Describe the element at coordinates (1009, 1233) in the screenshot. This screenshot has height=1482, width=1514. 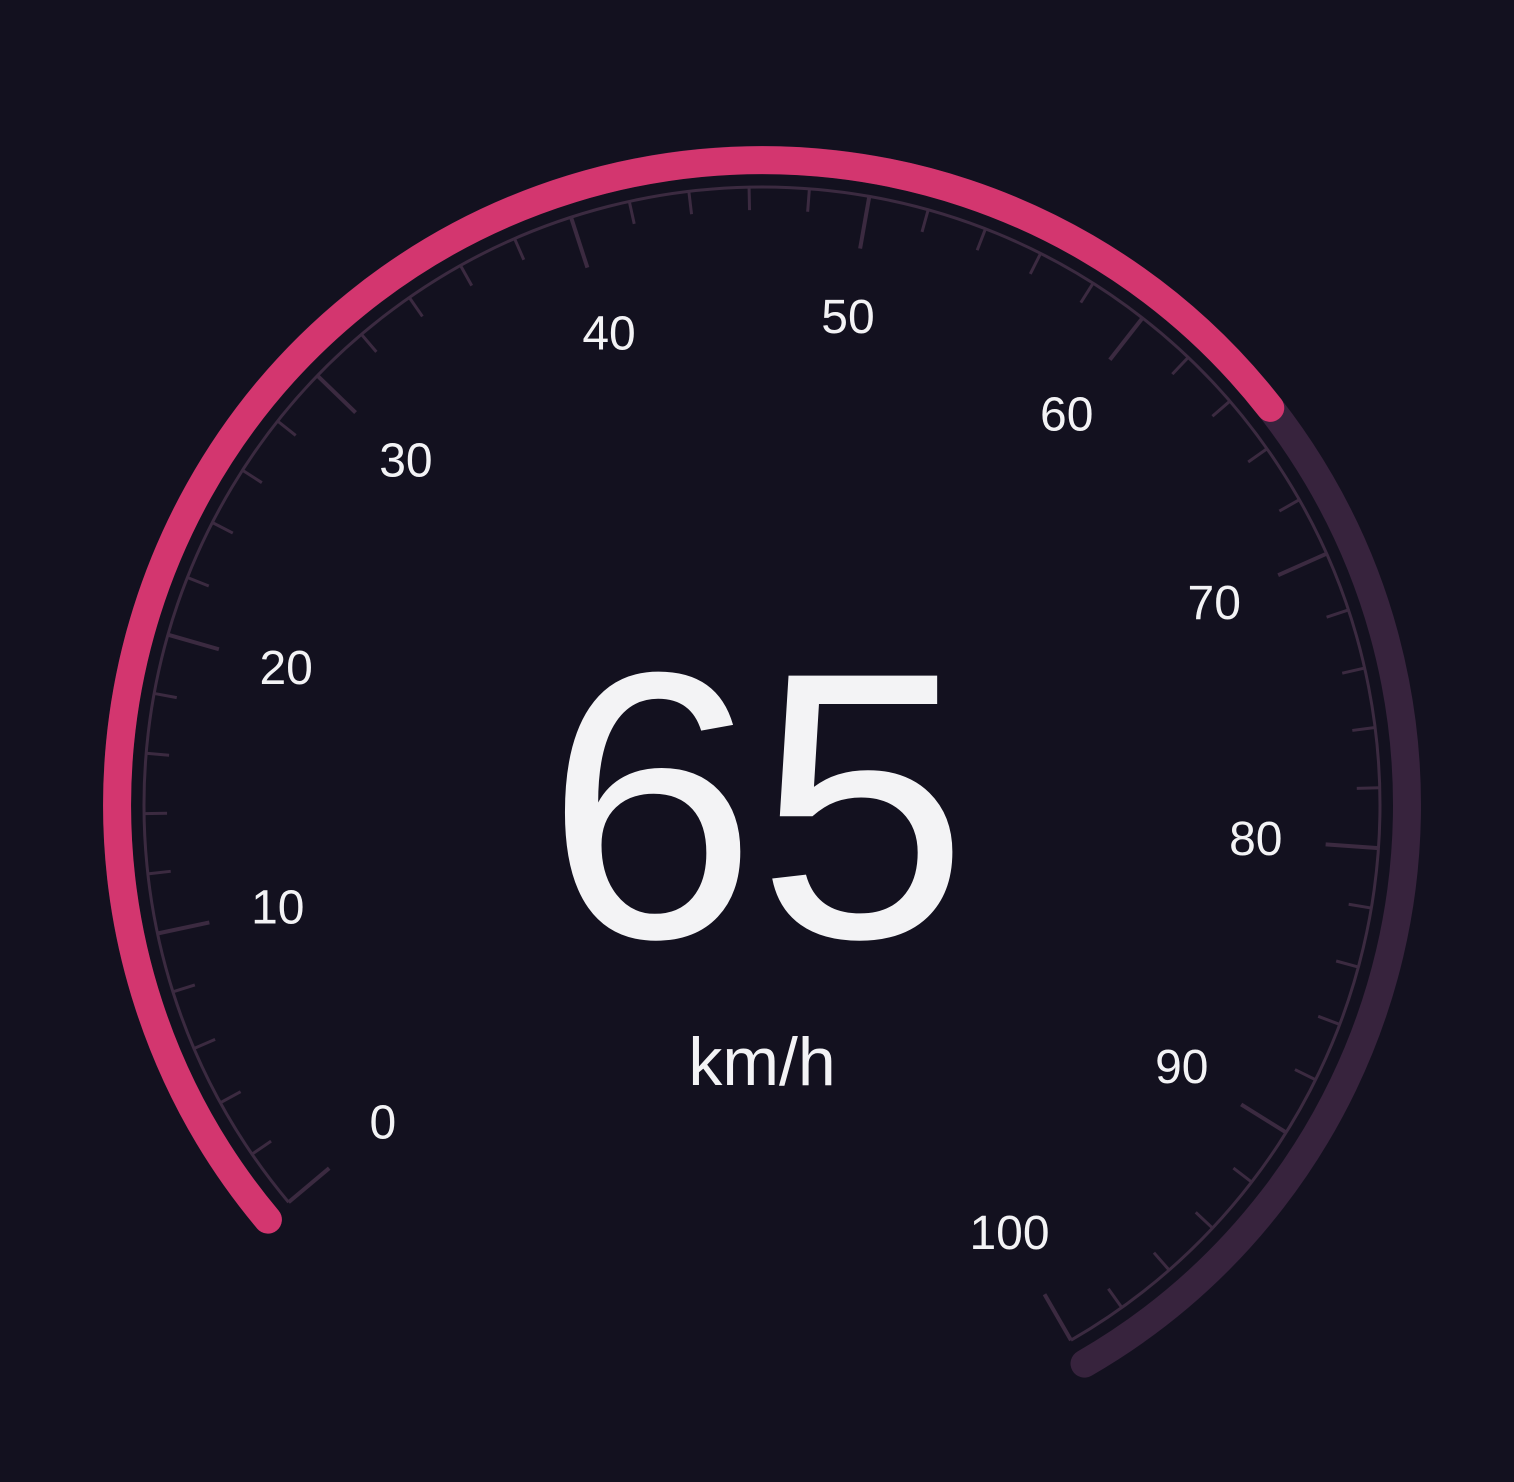
I see `tick-label: 100` at that location.